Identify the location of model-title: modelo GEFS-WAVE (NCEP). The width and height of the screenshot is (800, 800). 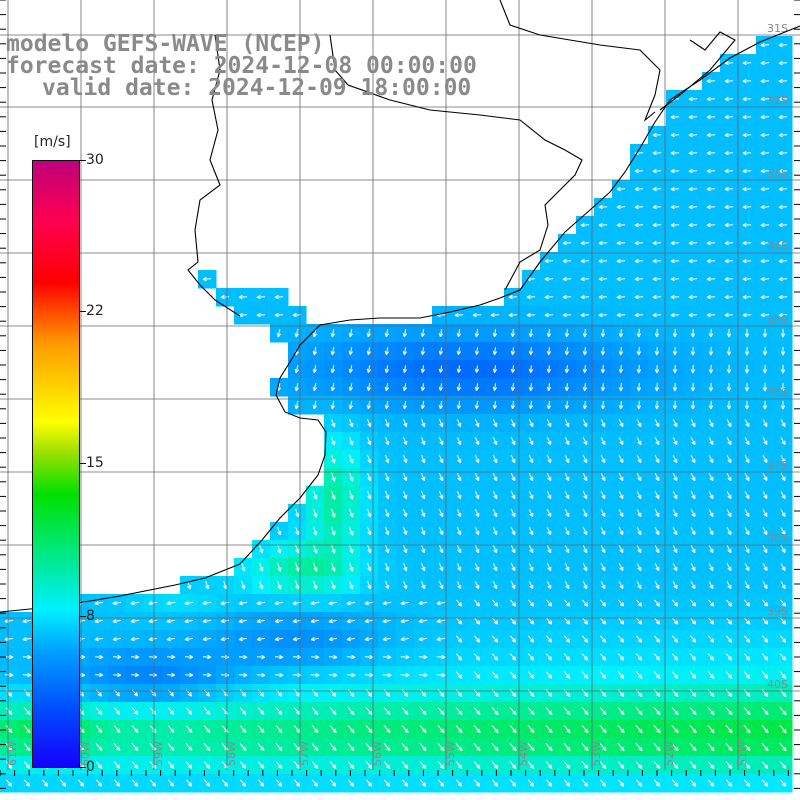
(165, 44).